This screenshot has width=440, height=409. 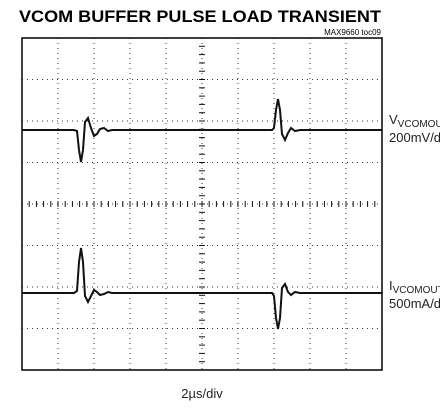 I want to click on voltage-subscript: VCOMOUT, so click(x=419, y=124).